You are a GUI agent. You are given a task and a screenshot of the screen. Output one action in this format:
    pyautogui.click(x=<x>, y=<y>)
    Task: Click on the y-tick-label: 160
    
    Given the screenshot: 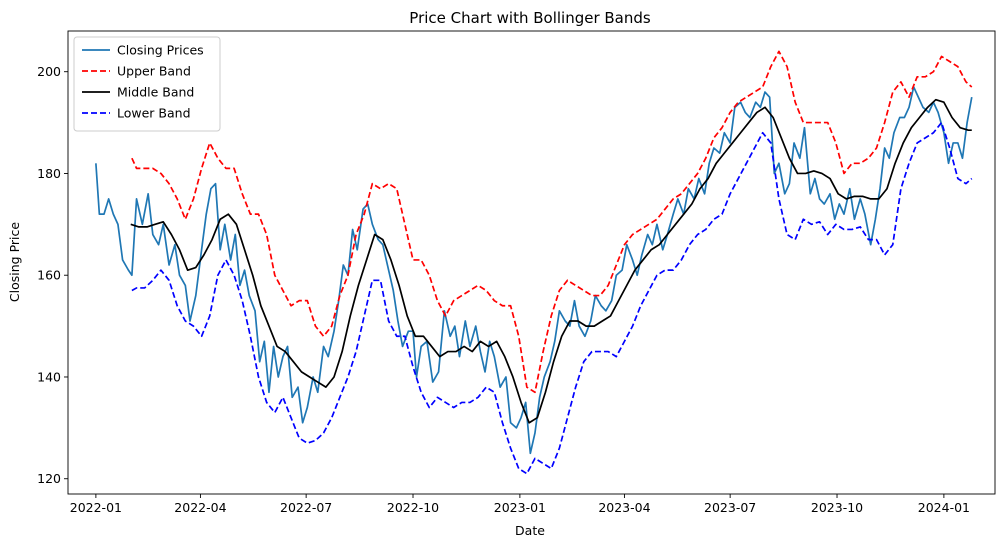 What is the action you would take?
    pyautogui.click(x=49, y=275)
    